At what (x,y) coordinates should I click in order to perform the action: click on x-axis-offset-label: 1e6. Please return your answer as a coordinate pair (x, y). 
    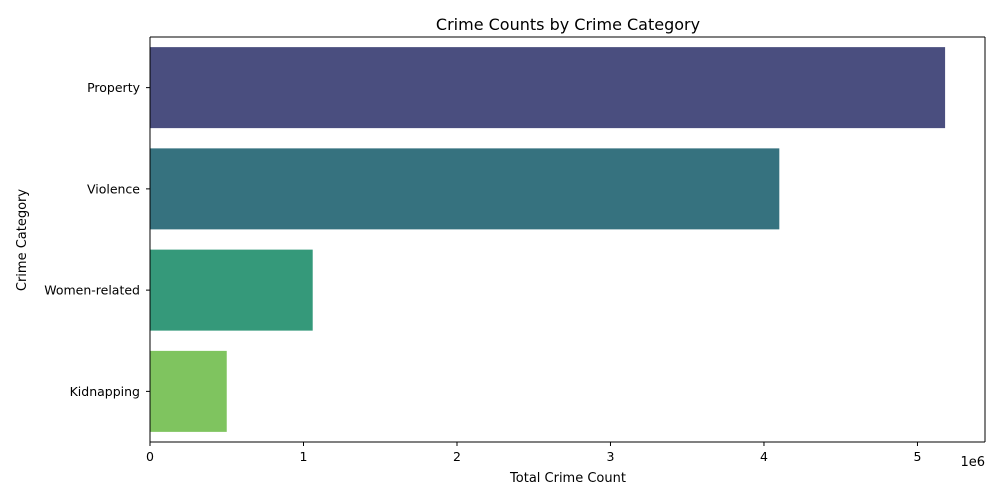
    Looking at the image, I should click on (972, 462).